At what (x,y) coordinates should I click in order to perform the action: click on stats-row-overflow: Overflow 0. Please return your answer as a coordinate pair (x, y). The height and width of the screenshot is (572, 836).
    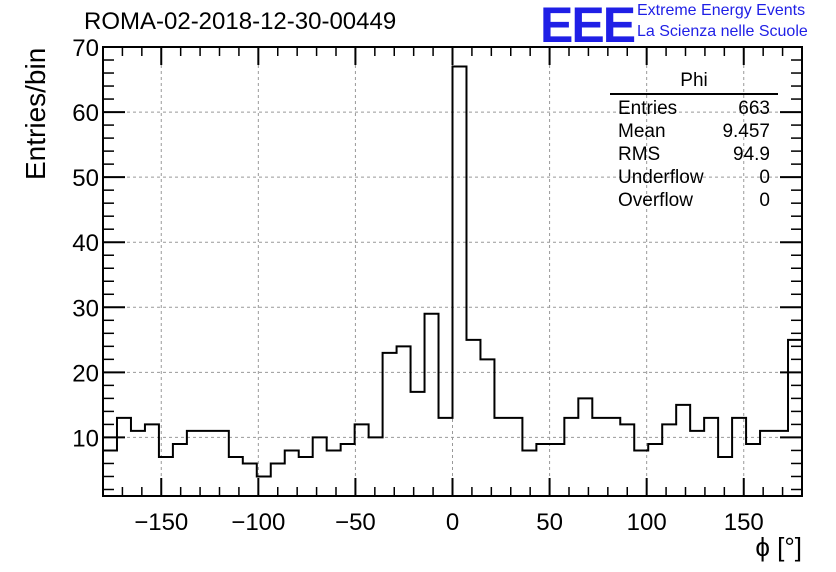
    Looking at the image, I should click on (694, 200).